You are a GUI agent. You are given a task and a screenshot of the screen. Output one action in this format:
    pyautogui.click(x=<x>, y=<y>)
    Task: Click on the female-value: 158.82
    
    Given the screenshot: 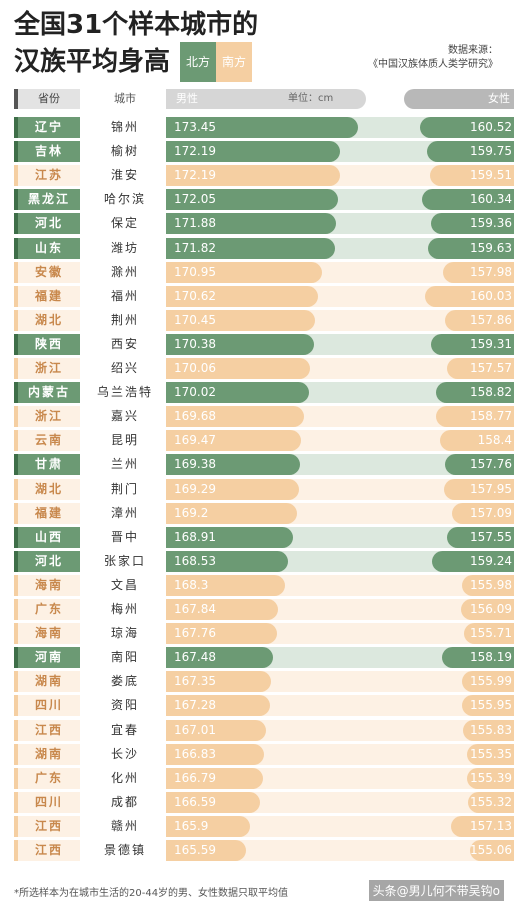 What is the action you would take?
    pyautogui.click(x=491, y=392)
    